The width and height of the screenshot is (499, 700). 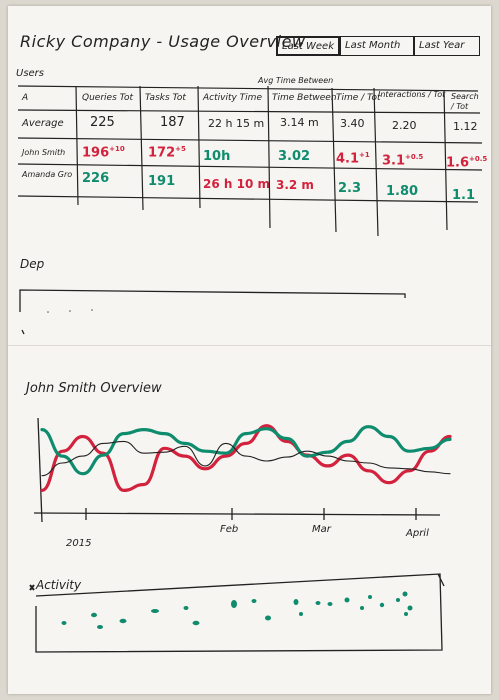 What do you see at coordinates (248, 88) in the screenshot?
I see `table-top-line` at bounding box center [248, 88].